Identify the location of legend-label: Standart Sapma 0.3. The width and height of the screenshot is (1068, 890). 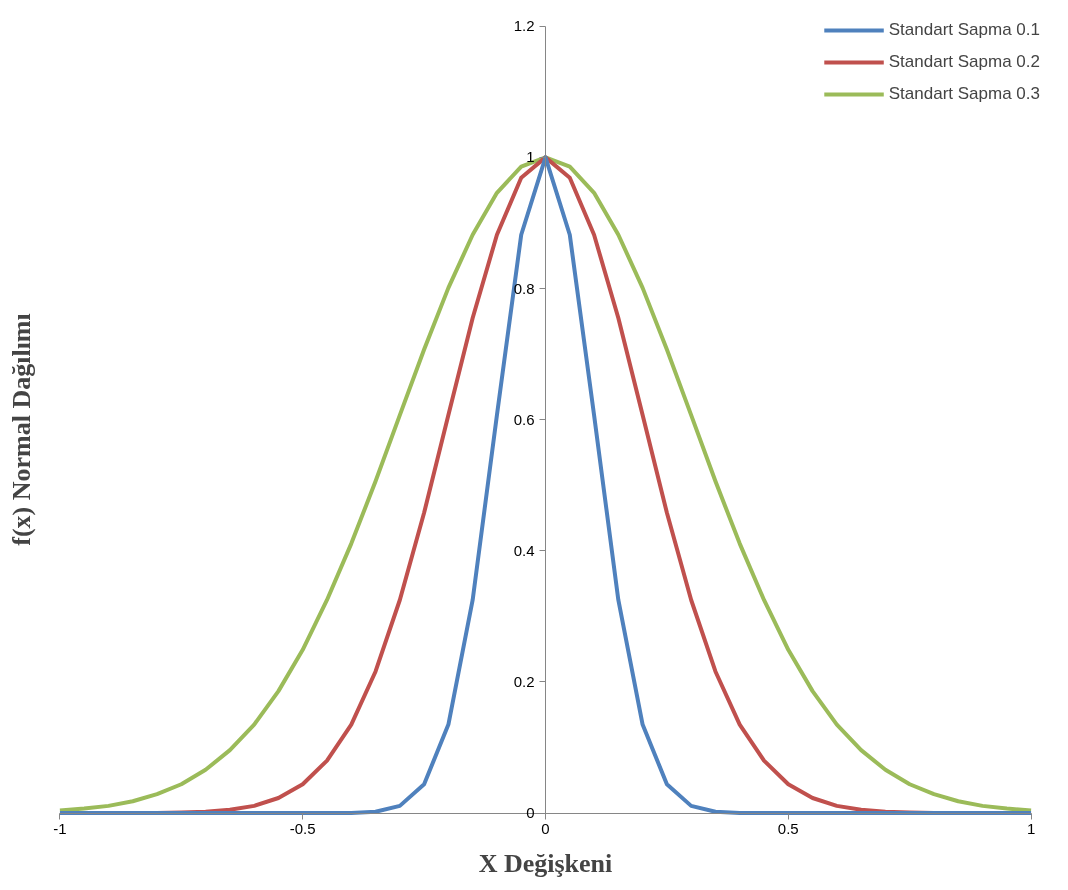
(964, 94).